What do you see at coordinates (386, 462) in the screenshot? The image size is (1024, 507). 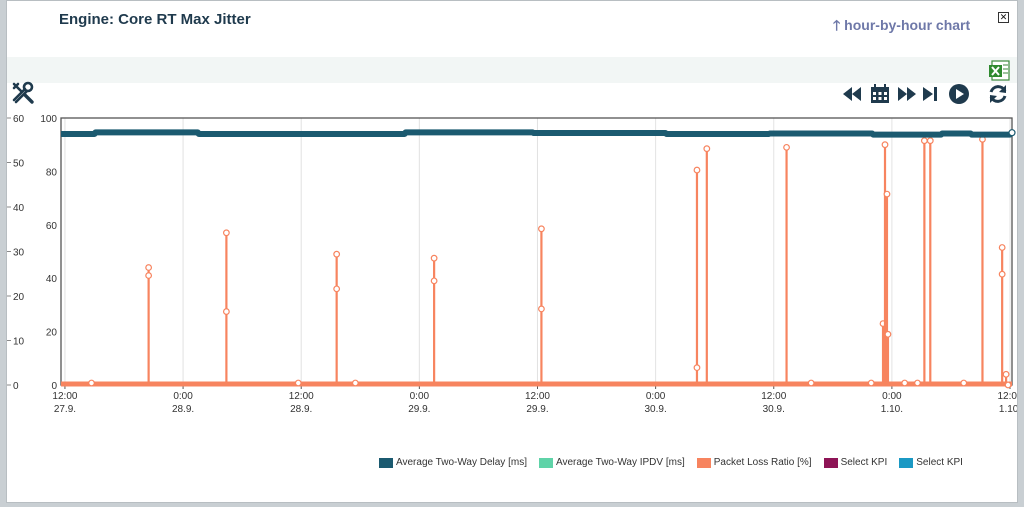 I see `legend-swatch-delay` at bounding box center [386, 462].